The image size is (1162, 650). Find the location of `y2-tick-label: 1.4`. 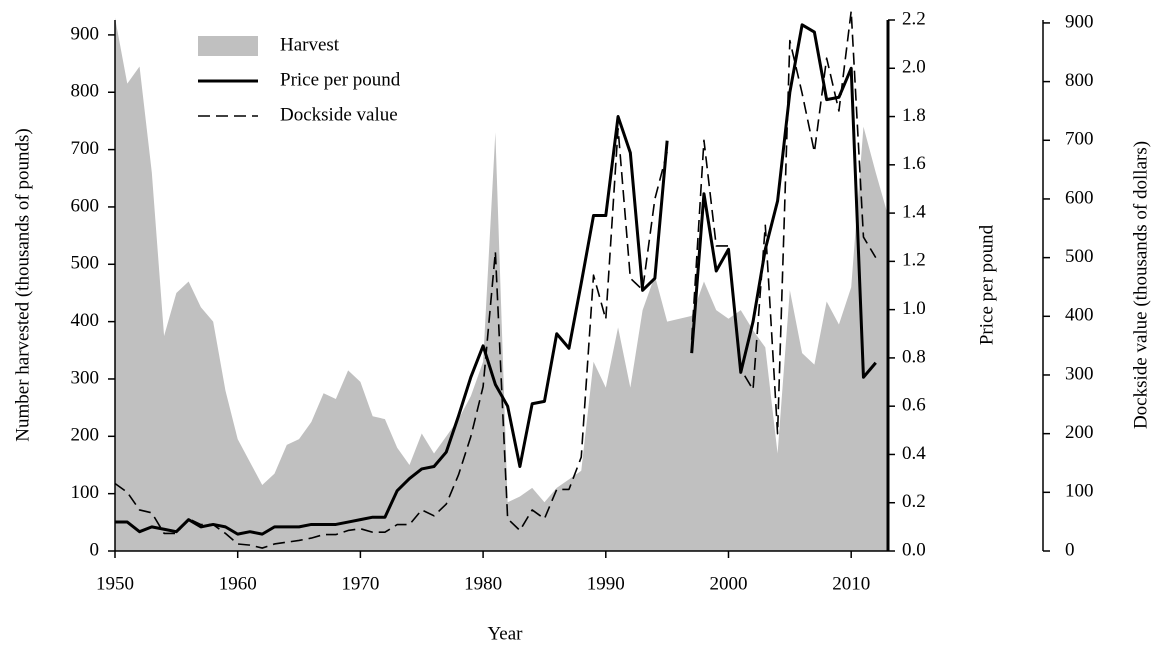

y2-tick-label: 1.4 is located at coordinates (914, 211).